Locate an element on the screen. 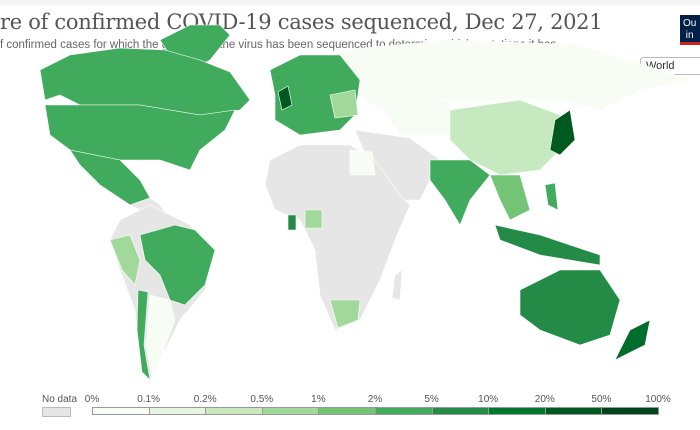  country-new-zealand is located at coordinates (632, 340).